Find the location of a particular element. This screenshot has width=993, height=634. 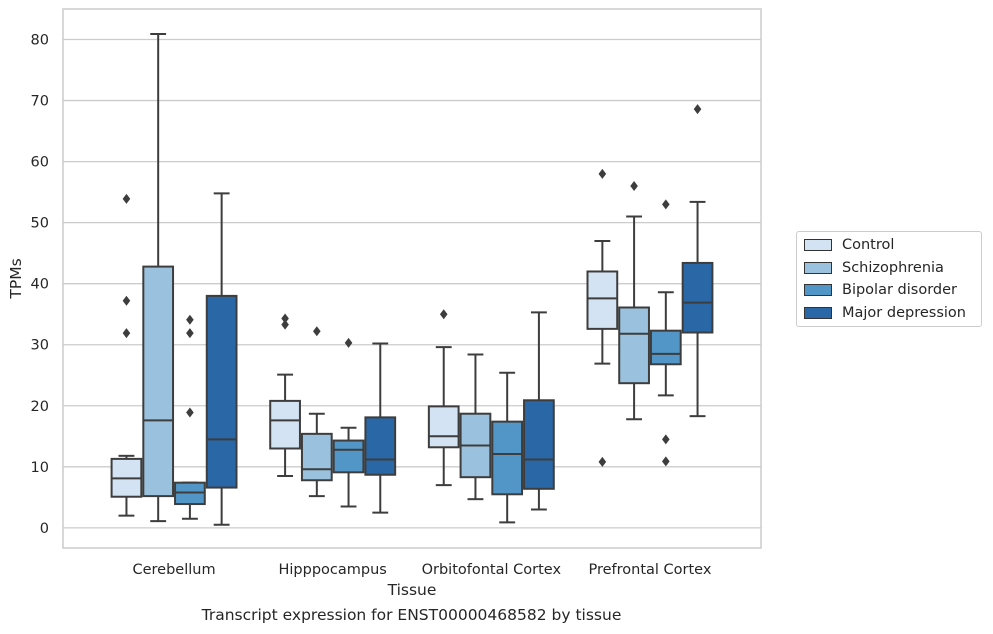

legend-item: Control is located at coordinates (889, 245).